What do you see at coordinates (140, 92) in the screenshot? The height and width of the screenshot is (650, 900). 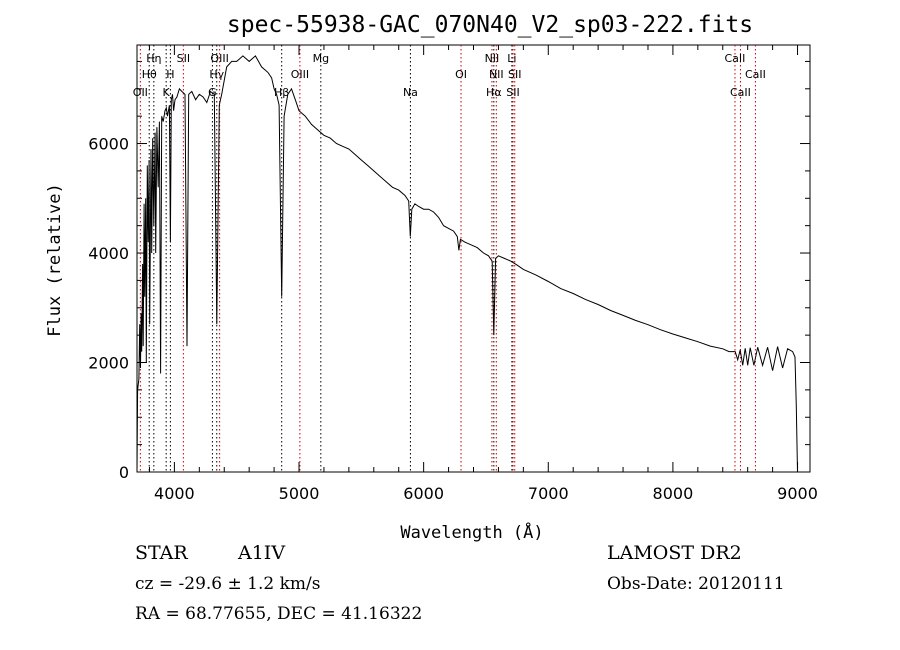 I see `line-label: OII` at bounding box center [140, 92].